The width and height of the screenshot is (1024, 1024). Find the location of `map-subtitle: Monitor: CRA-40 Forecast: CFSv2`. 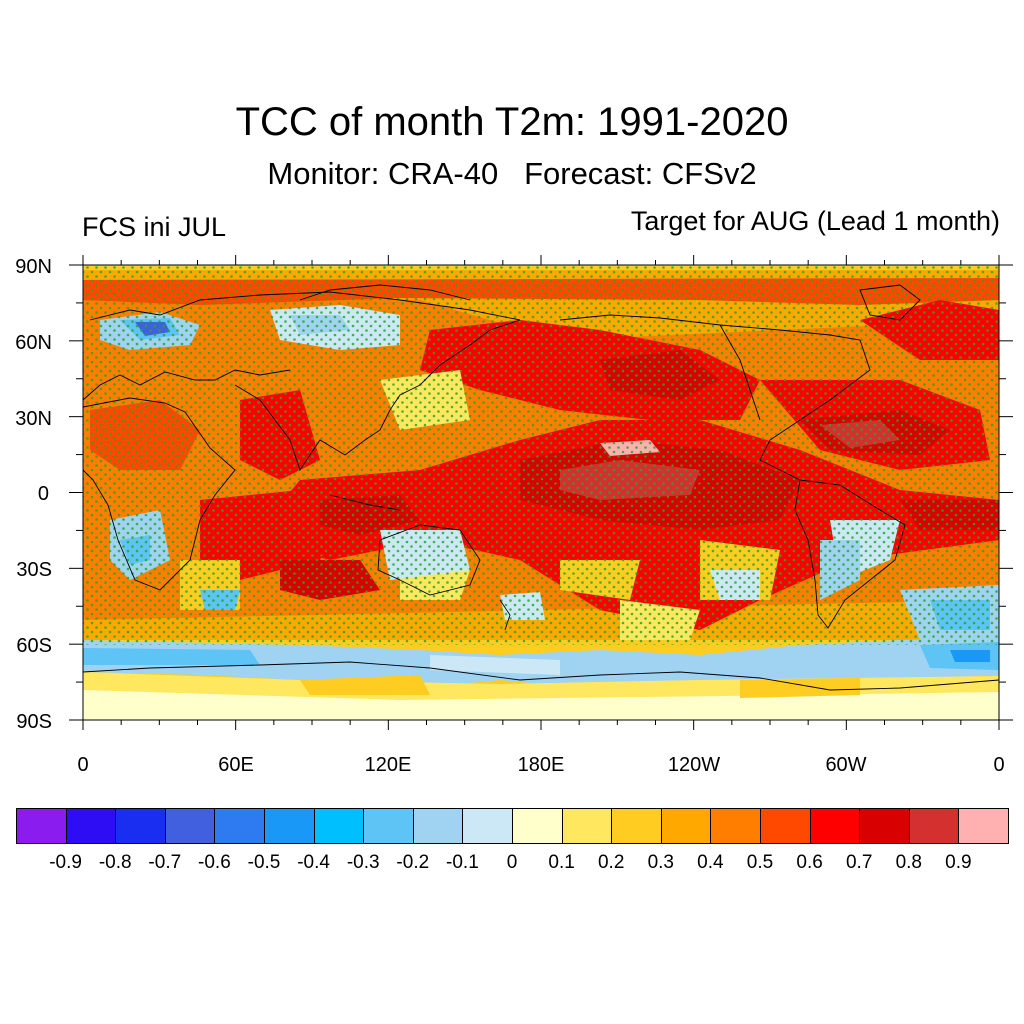

map-subtitle: Monitor: CRA-40 Forecast: CFSv2 is located at coordinates (512, 173).